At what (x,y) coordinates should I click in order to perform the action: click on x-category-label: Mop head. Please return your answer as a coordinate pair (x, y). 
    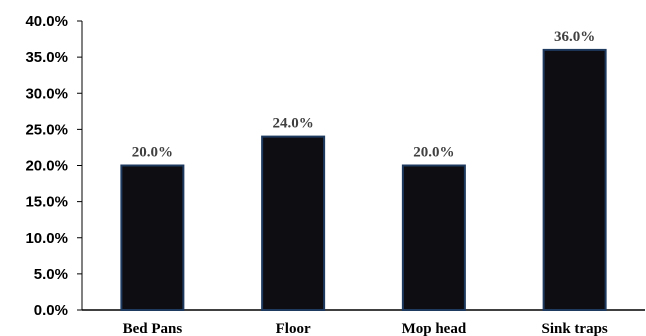
    Looking at the image, I should click on (434, 328).